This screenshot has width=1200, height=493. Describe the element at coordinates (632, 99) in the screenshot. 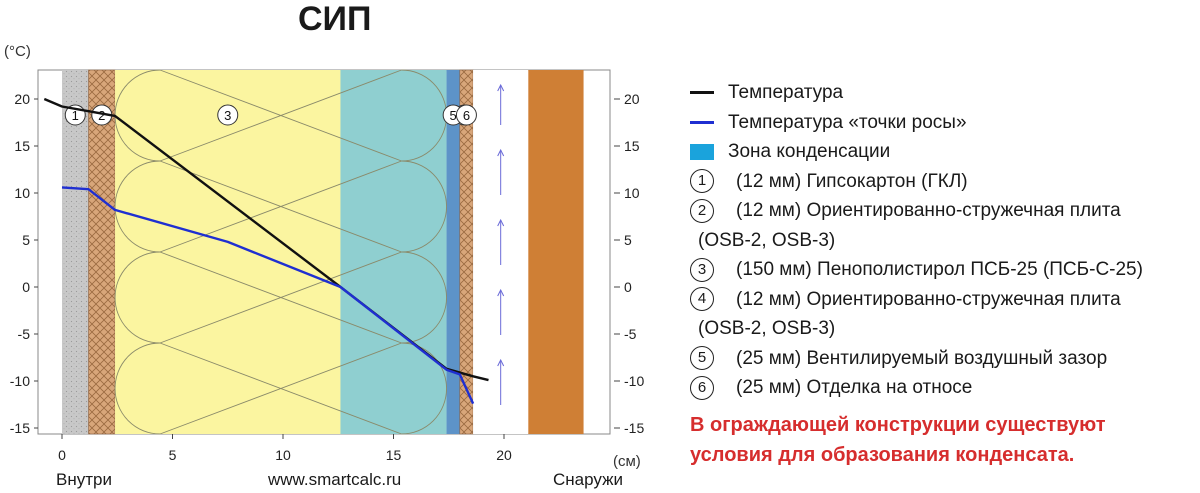

I see `y-tick-label-right: 20` at that location.